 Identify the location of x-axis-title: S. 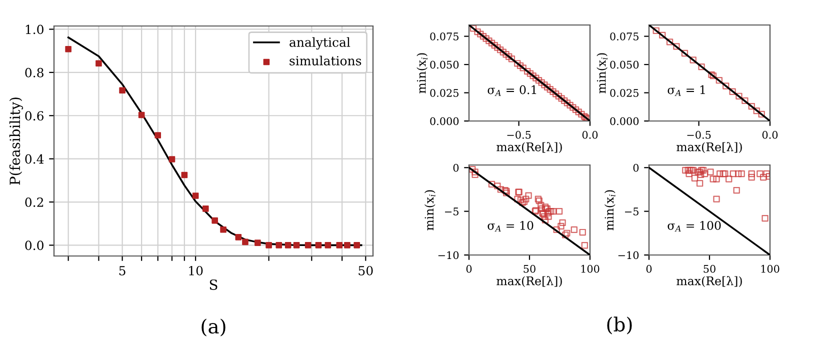
(214, 284).